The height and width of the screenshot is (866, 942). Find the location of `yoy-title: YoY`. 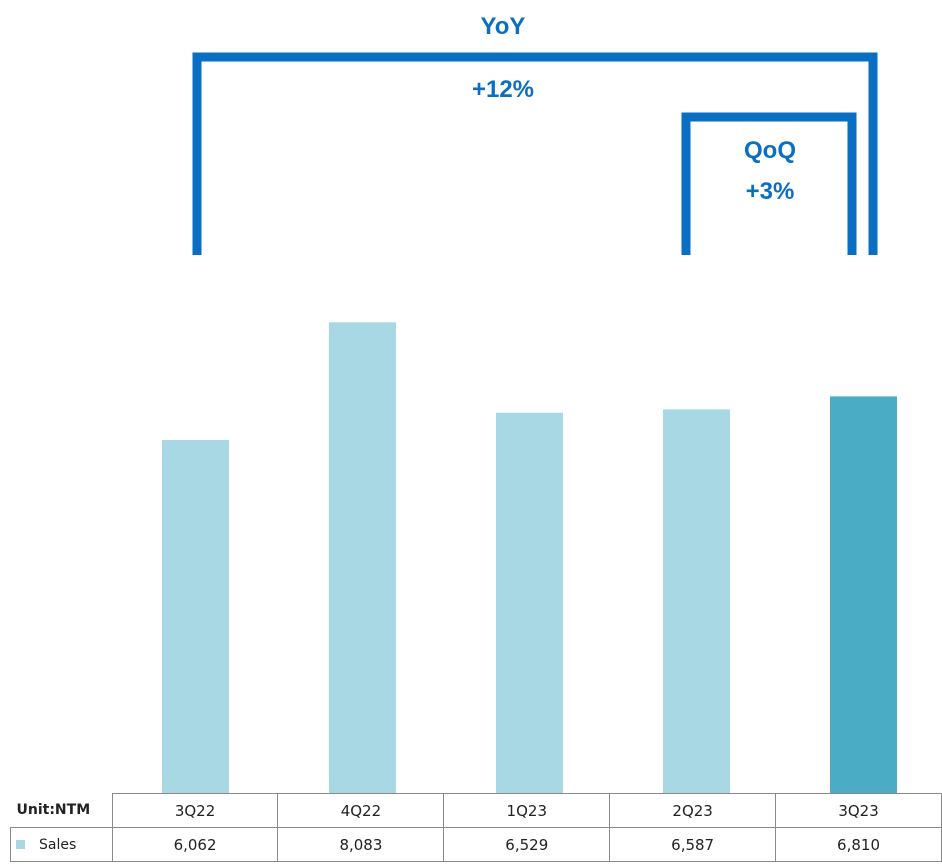

yoy-title: YoY is located at coordinates (503, 26).